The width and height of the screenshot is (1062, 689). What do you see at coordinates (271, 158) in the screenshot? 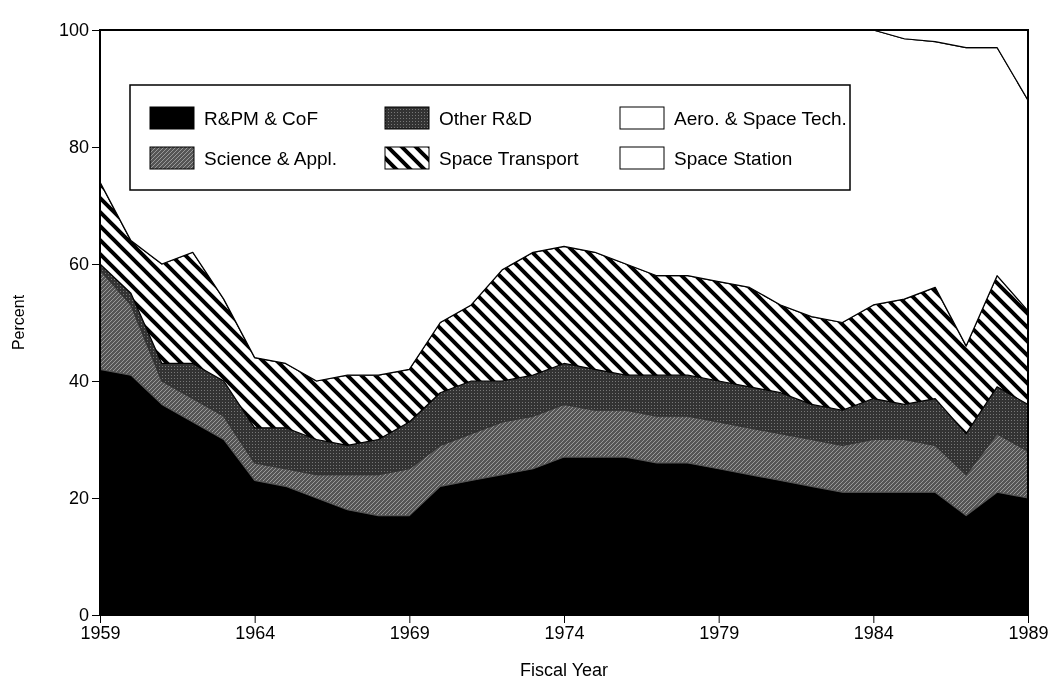
I see `legend-label: Science & Appl.` at bounding box center [271, 158].